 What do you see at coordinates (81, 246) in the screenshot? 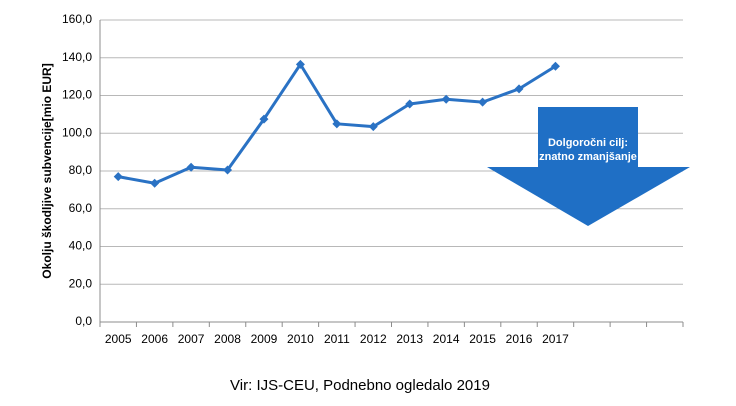
I see `y-tick-label: 40,0` at bounding box center [81, 246].